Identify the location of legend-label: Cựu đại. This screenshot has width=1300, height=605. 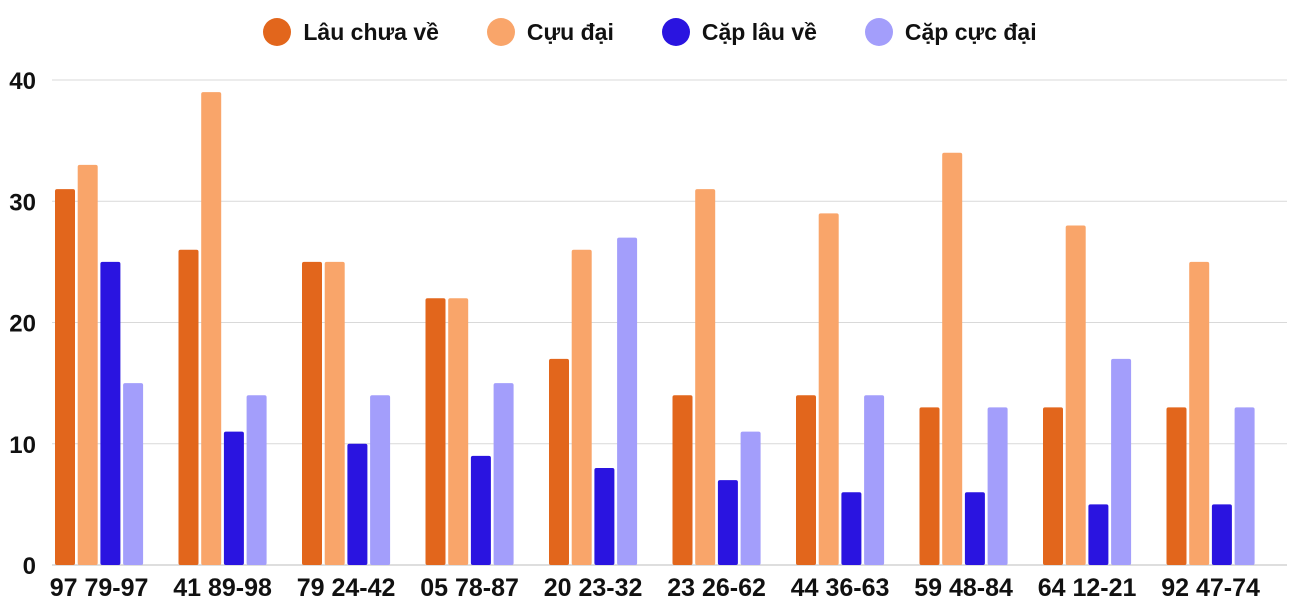
(570, 31).